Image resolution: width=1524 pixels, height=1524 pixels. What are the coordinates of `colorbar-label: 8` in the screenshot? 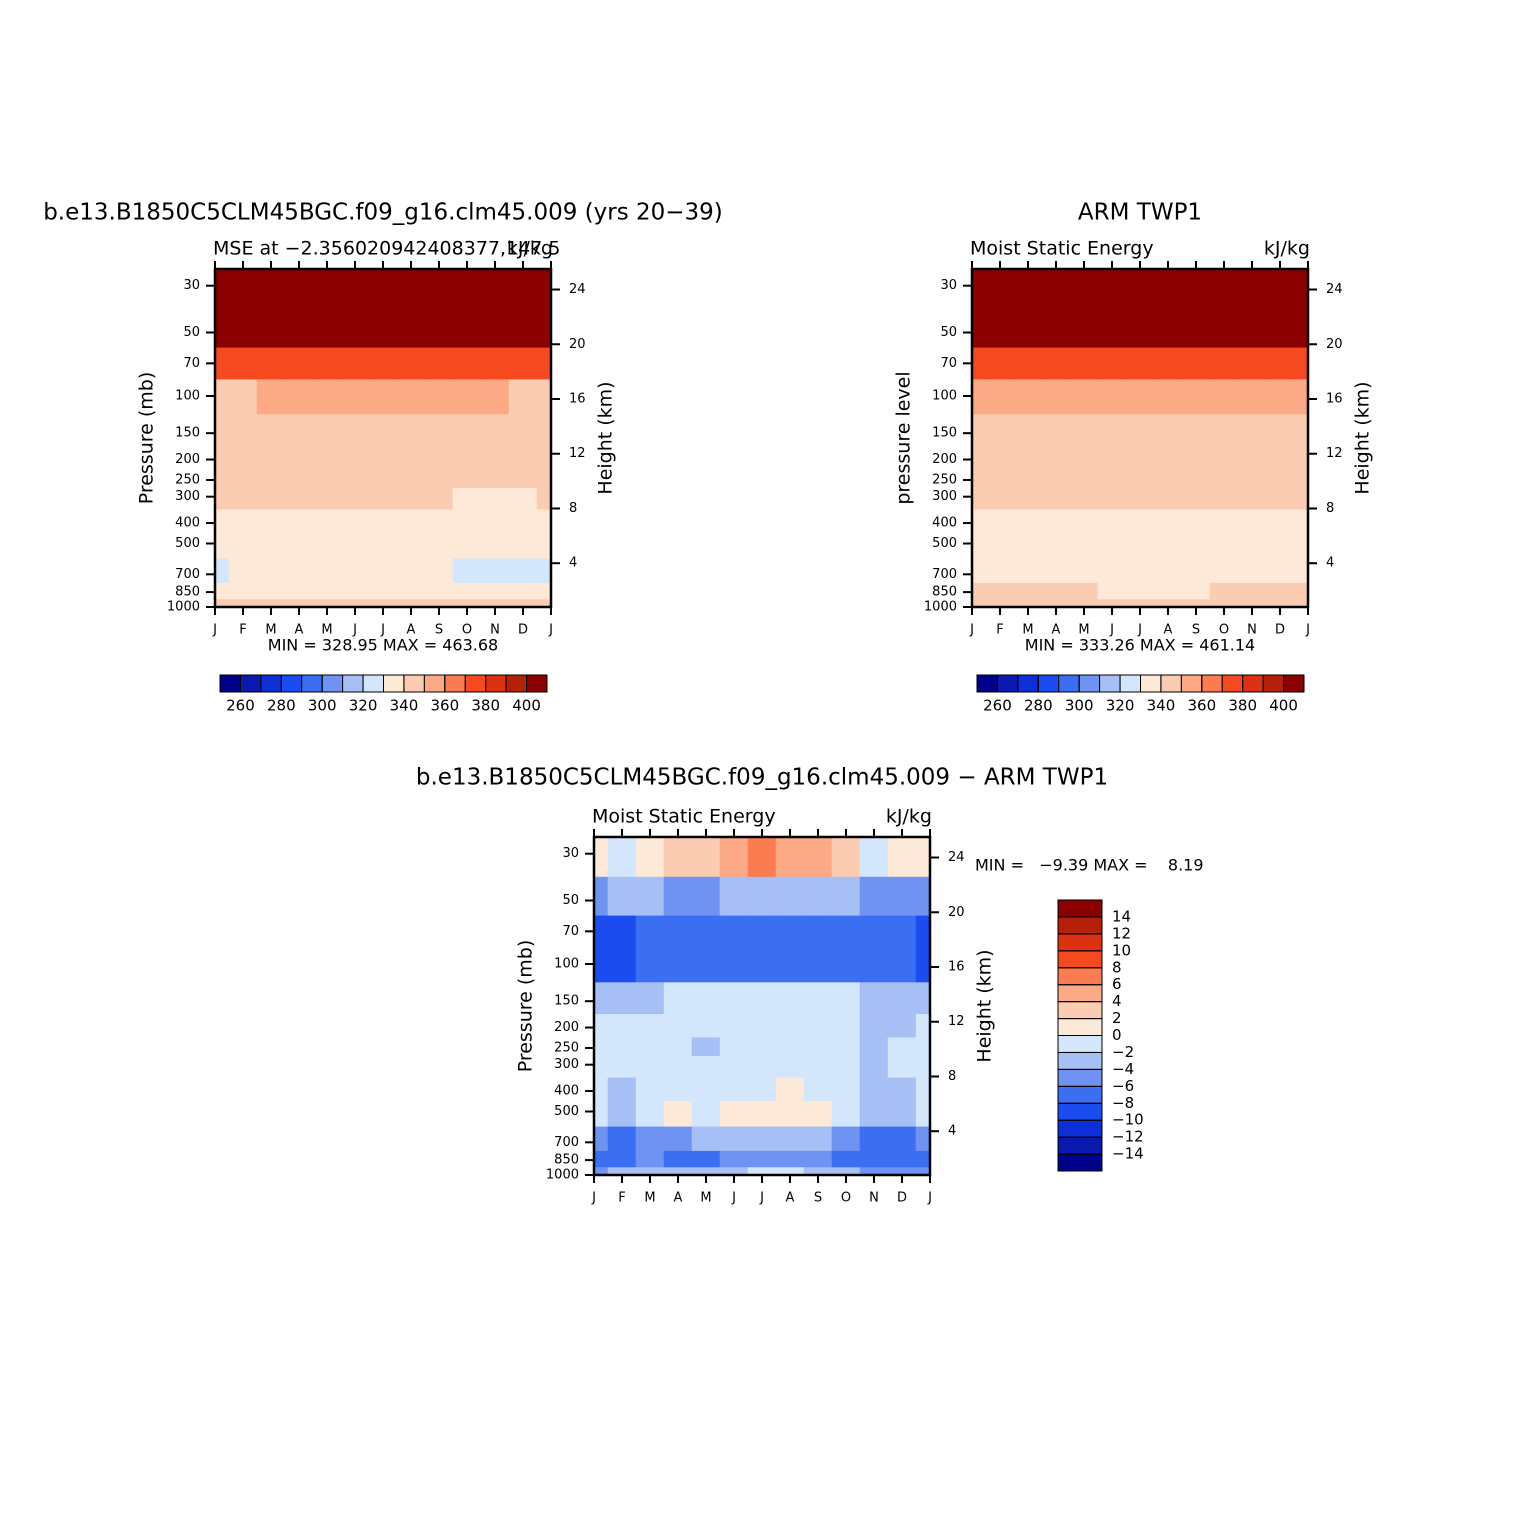 It's located at (1117, 967).